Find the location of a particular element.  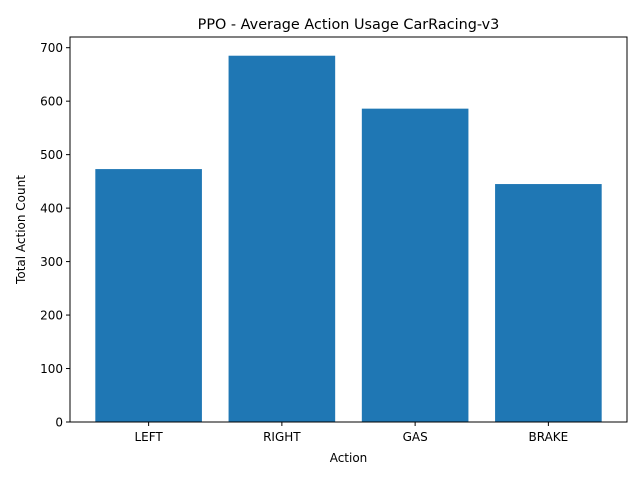

x-tick-label: GAS is located at coordinates (415, 437).